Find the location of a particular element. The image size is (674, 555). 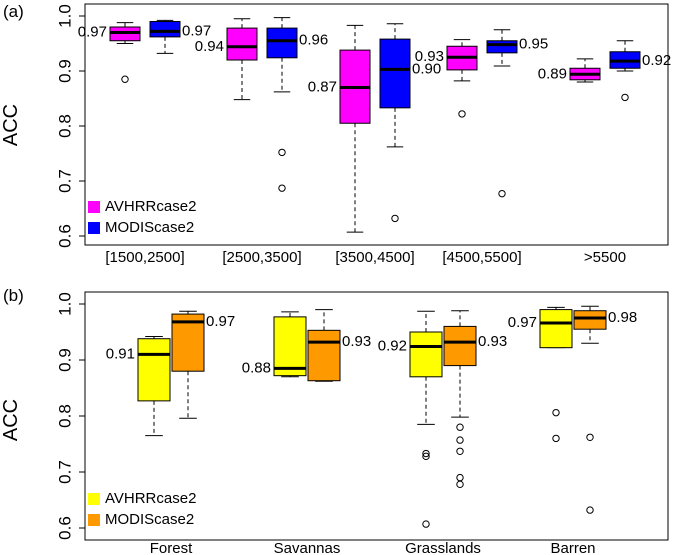

median-value-label: 0.89 is located at coordinates (552, 73).